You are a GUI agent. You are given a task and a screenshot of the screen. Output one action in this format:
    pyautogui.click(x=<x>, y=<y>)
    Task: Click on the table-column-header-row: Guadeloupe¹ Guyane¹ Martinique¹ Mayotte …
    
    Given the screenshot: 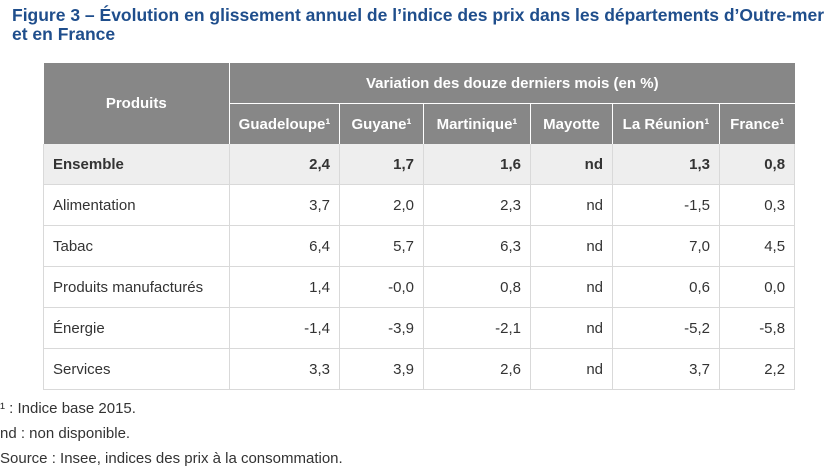 What is the action you would take?
    pyautogui.click(x=419, y=123)
    